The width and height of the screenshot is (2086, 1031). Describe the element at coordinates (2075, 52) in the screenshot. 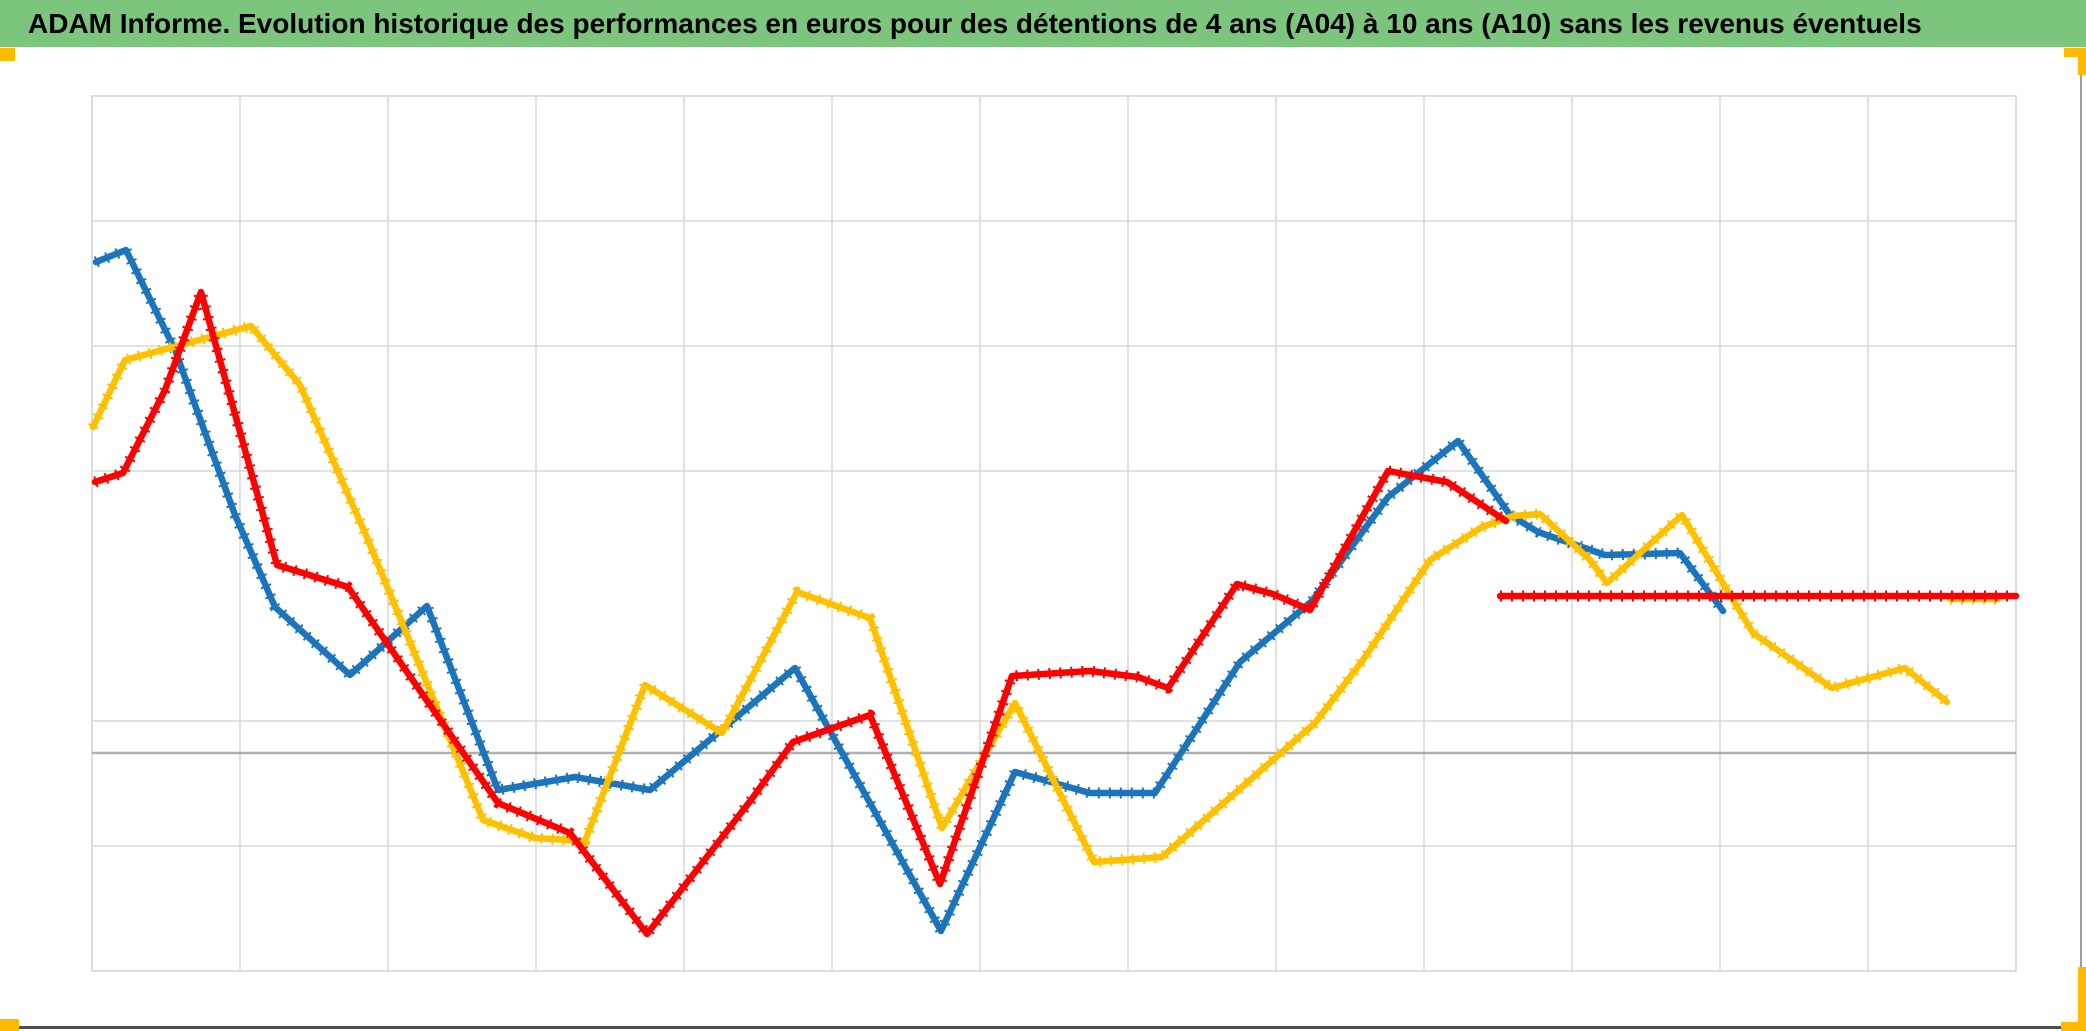

I see `selection-corner-top-right-horizontal` at that location.